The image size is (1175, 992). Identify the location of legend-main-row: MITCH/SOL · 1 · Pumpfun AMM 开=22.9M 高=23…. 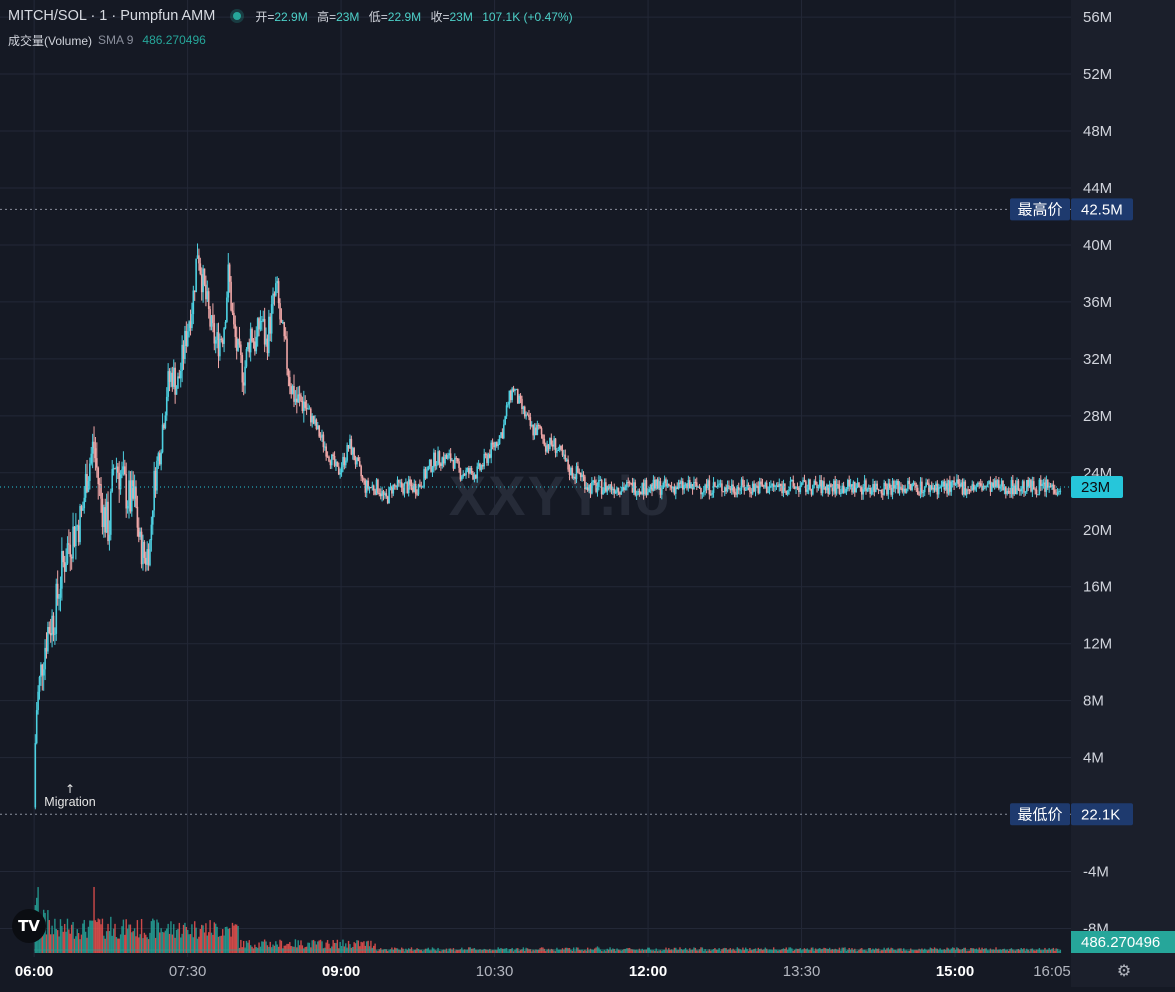
(290, 16).